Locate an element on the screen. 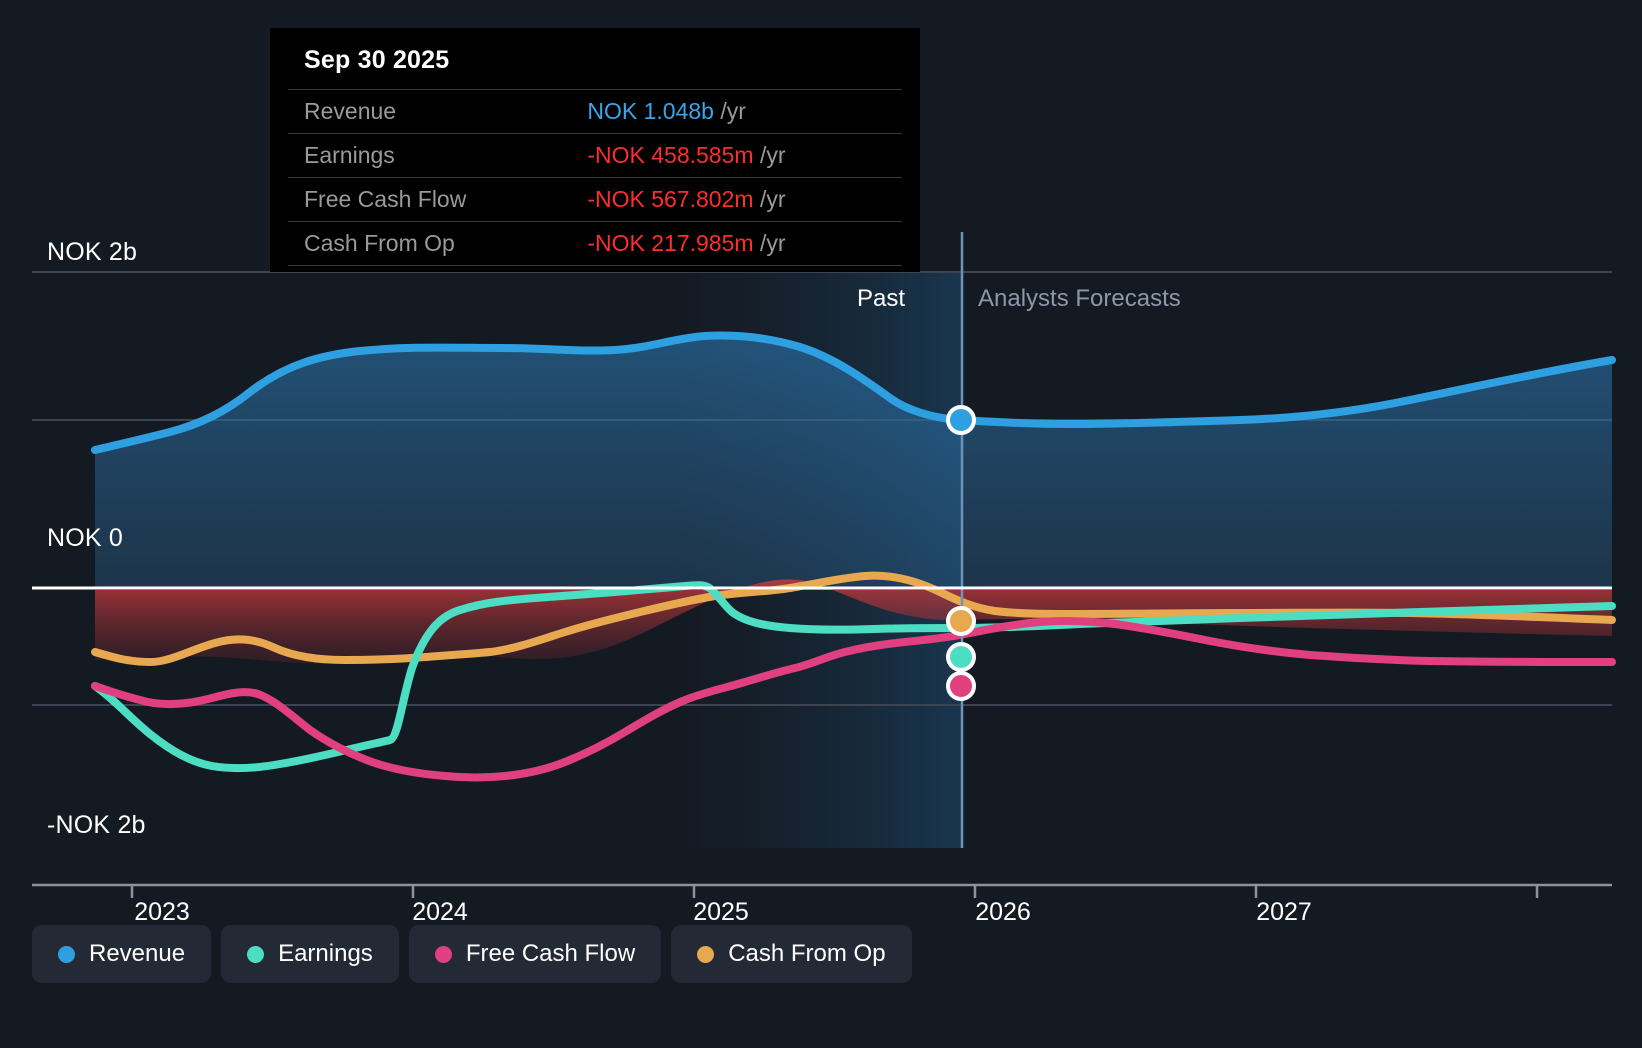  marker-free-cash-flow is located at coordinates (961, 686).